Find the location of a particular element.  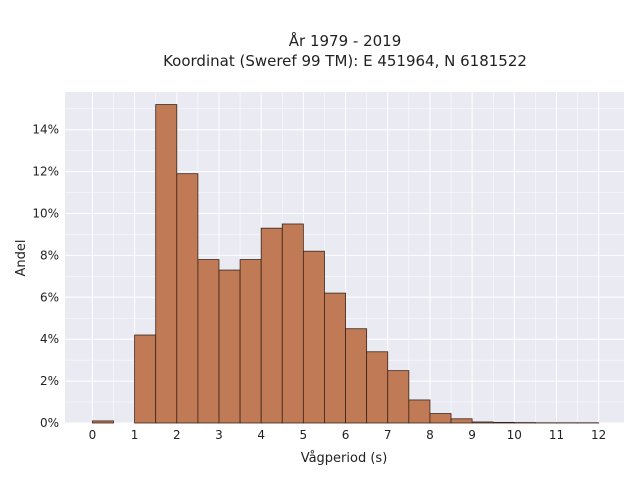

y-tick-label: 10% is located at coordinates (45, 214).